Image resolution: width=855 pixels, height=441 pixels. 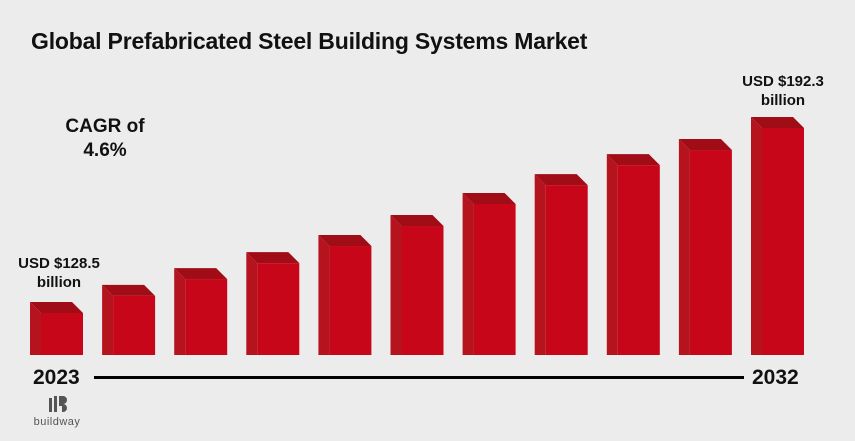 What do you see at coordinates (59, 282) in the screenshot?
I see `first-value-line2: billion` at bounding box center [59, 282].